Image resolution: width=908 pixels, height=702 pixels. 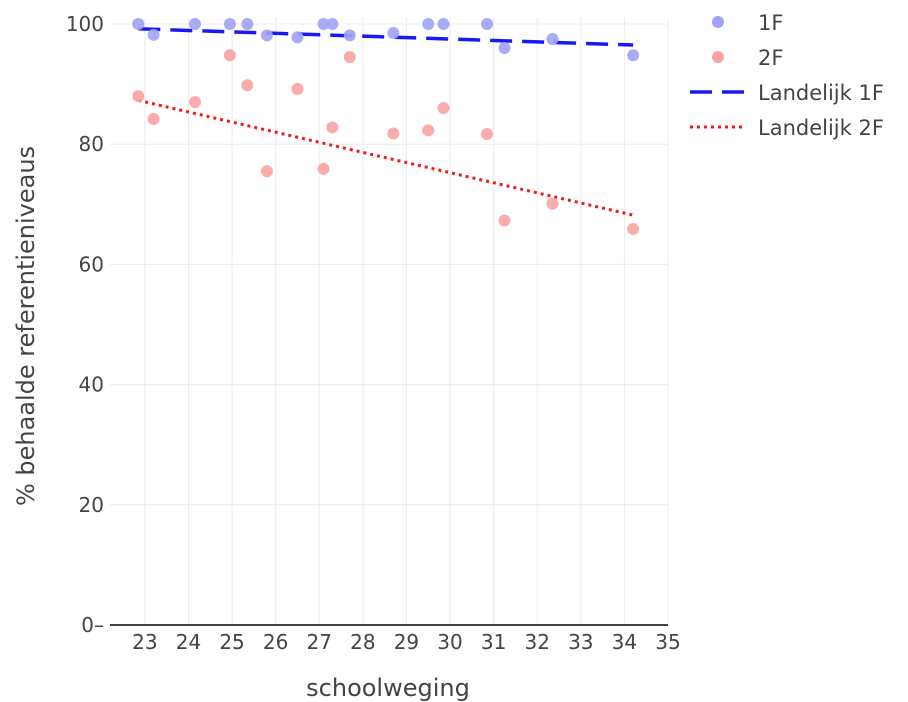 What do you see at coordinates (91, 144) in the screenshot?
I see `y-tick-label: 80` at bounding box center [91, 144].